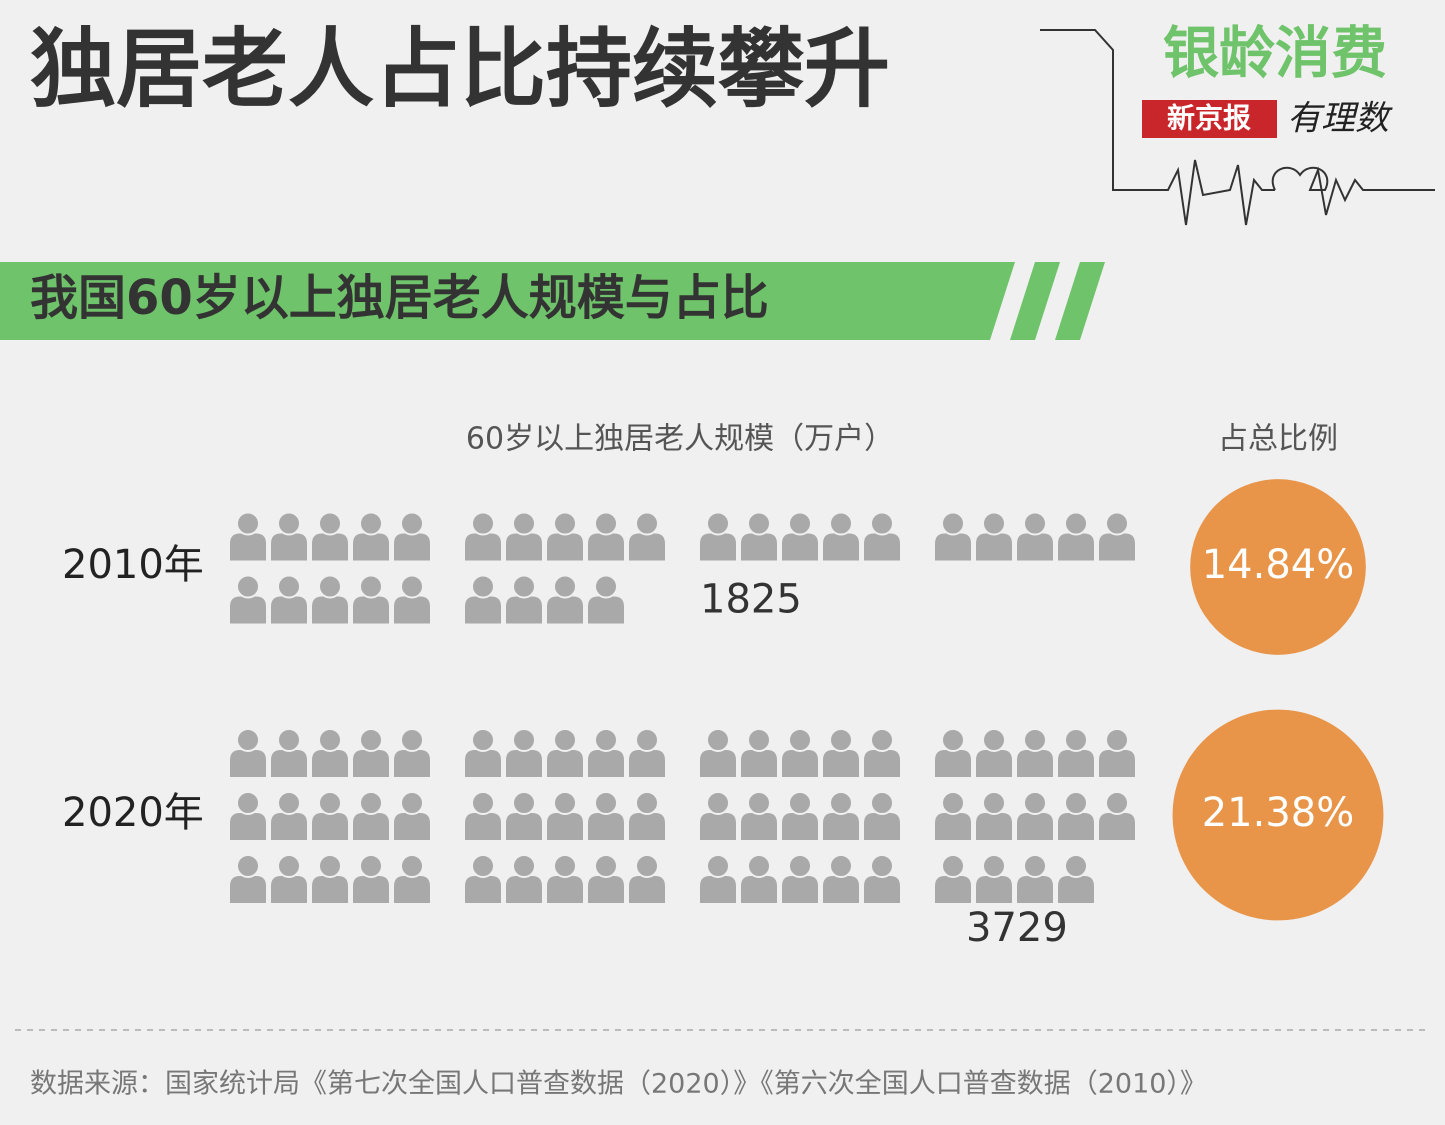 The image size is (1445, 1125). What do you see at coordinates (1209, 118) in the screenshot?
I see `logo-publisher: 新京报` at bounding box center [1209, 118].